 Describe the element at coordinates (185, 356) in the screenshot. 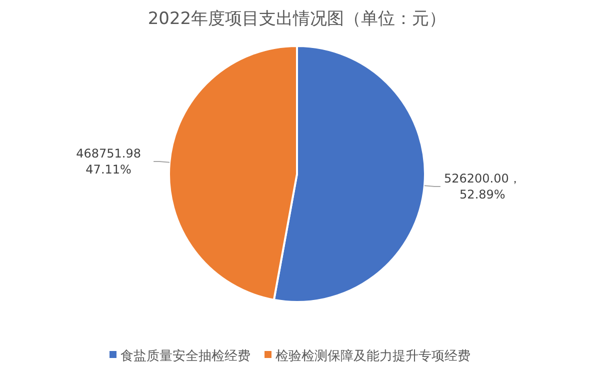

I see `legend-label: 食盐质量安全抽检经费` at that location.